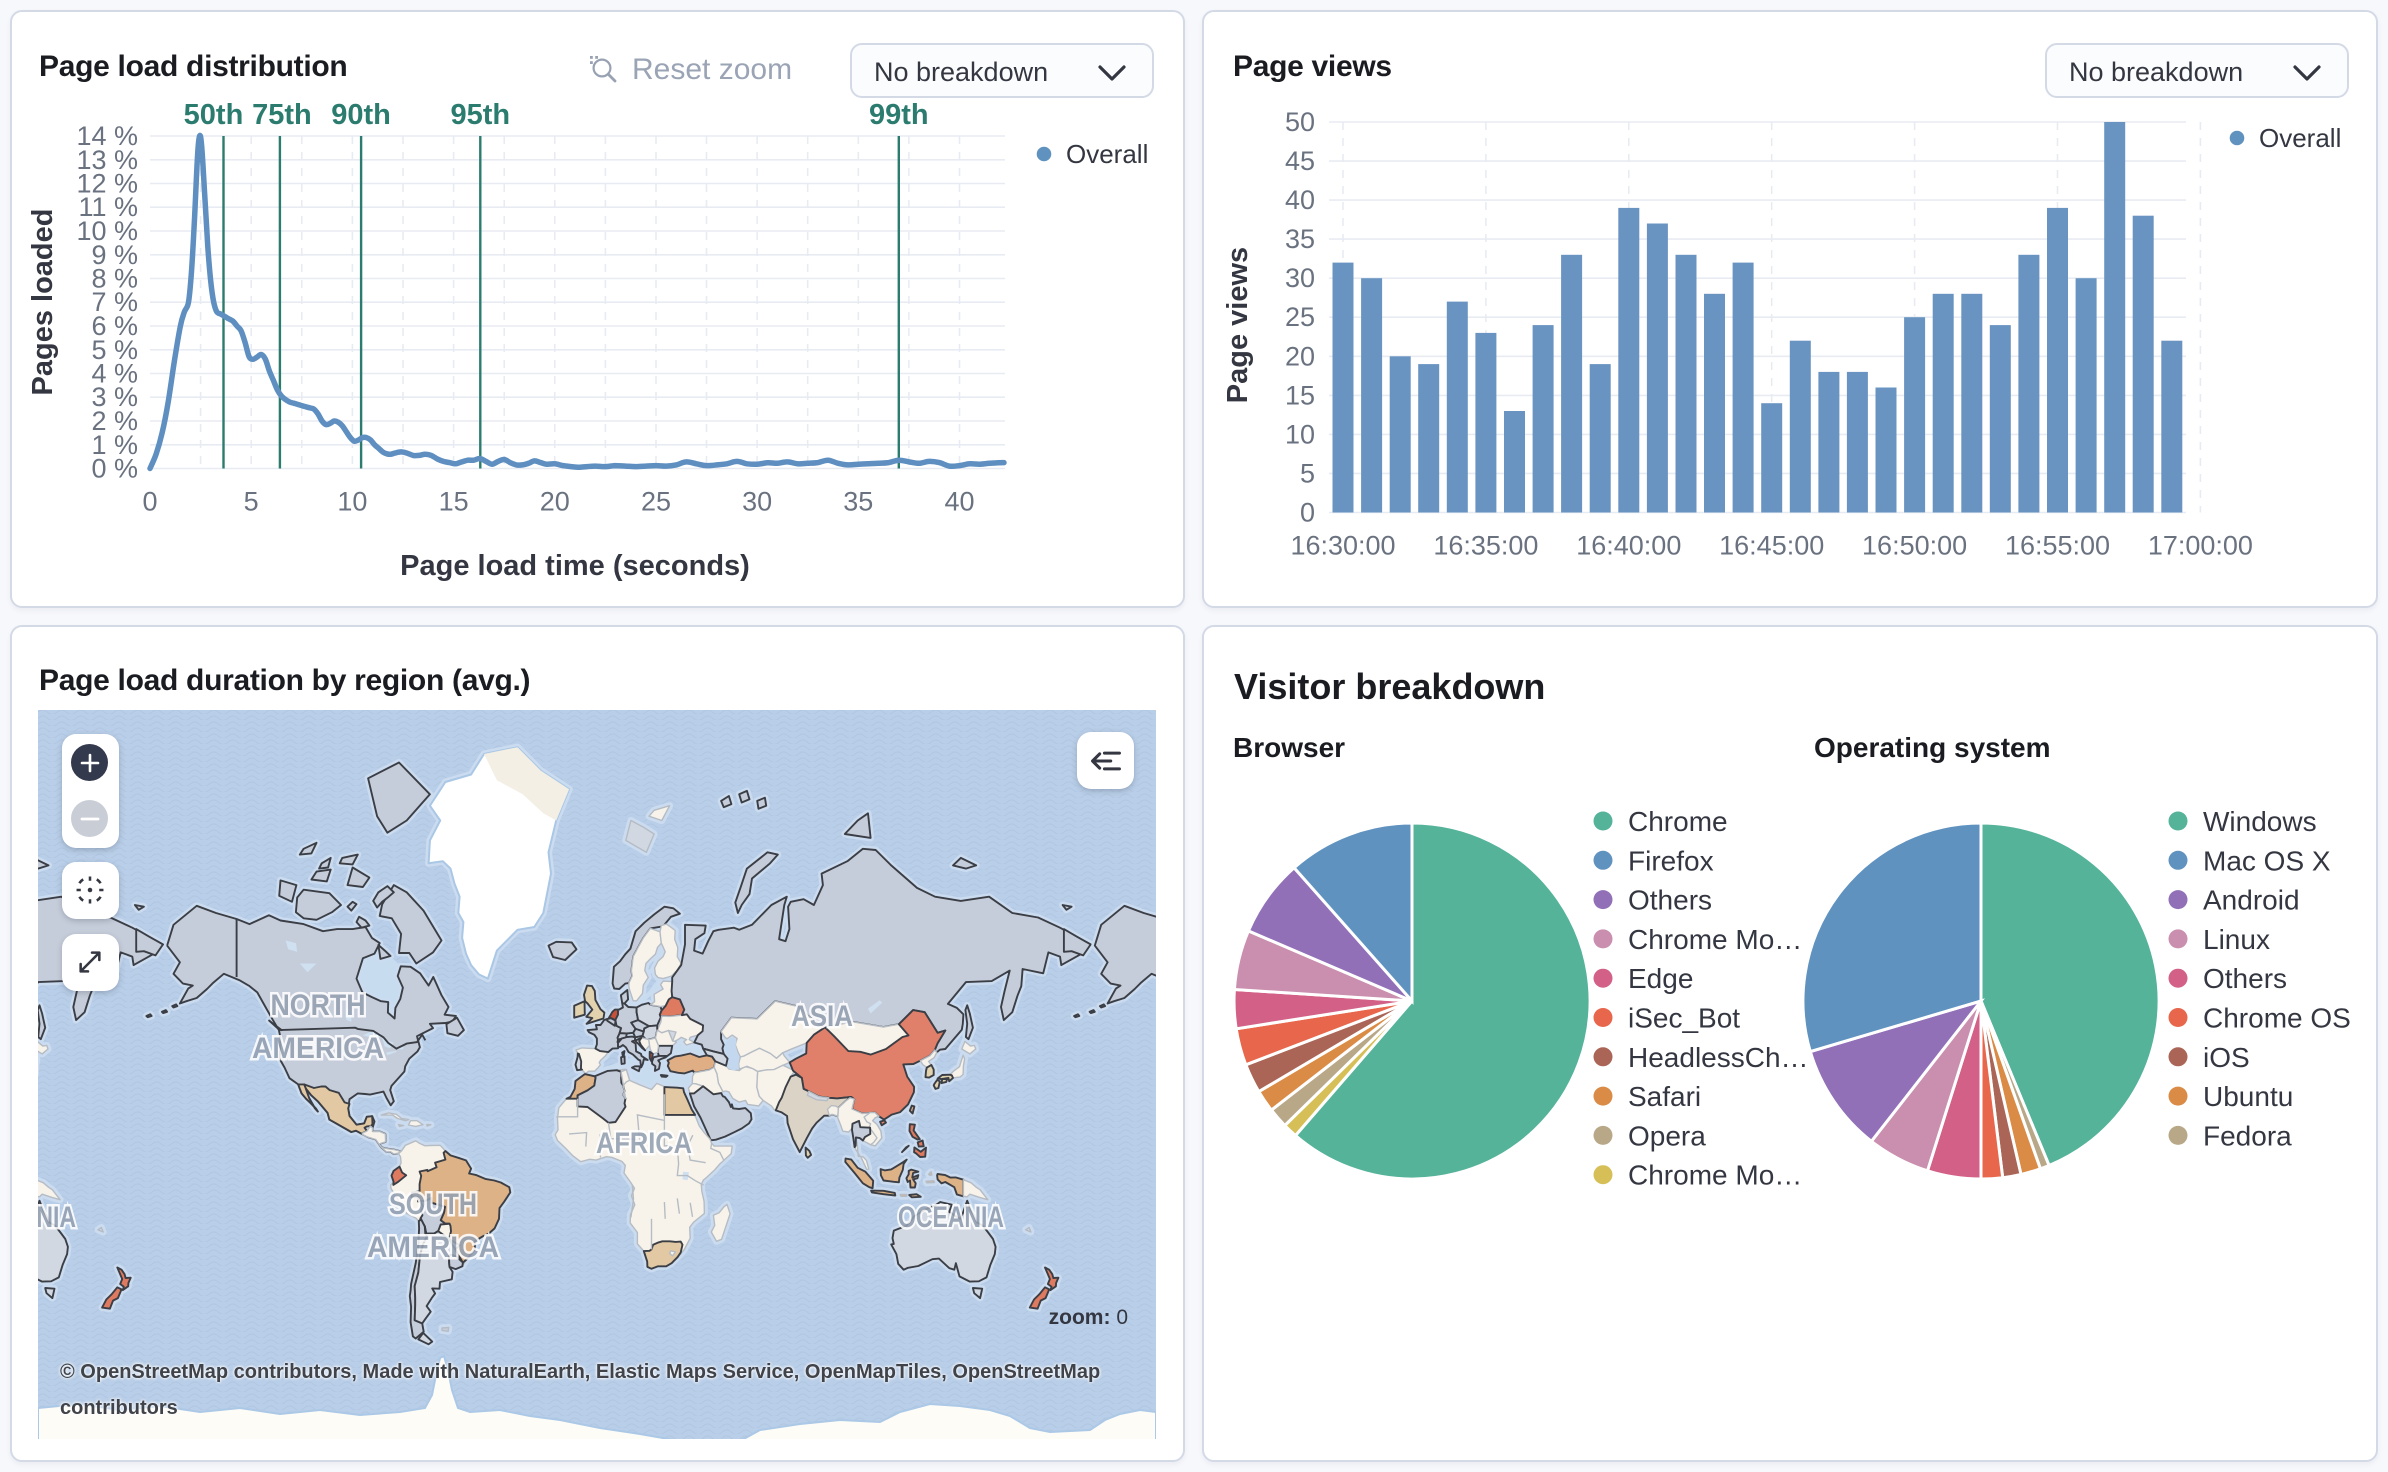 The height and width of the screenshot is (1472, 2388). I want to click on svg-text: 14 %, so click(107, 136).